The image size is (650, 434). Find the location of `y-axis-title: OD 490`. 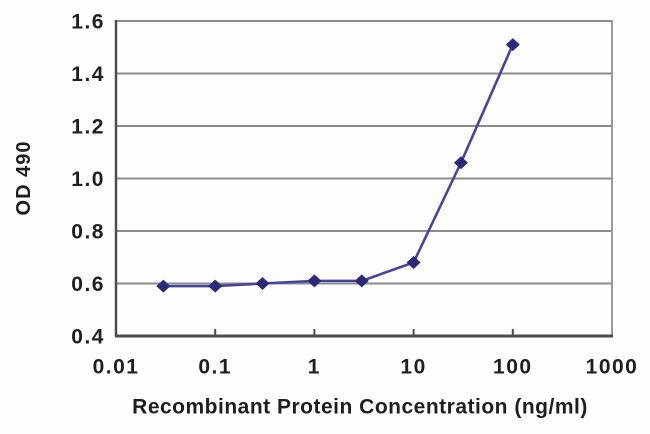

y-axis-title: OD 490 is located at coordinates (24, 178).